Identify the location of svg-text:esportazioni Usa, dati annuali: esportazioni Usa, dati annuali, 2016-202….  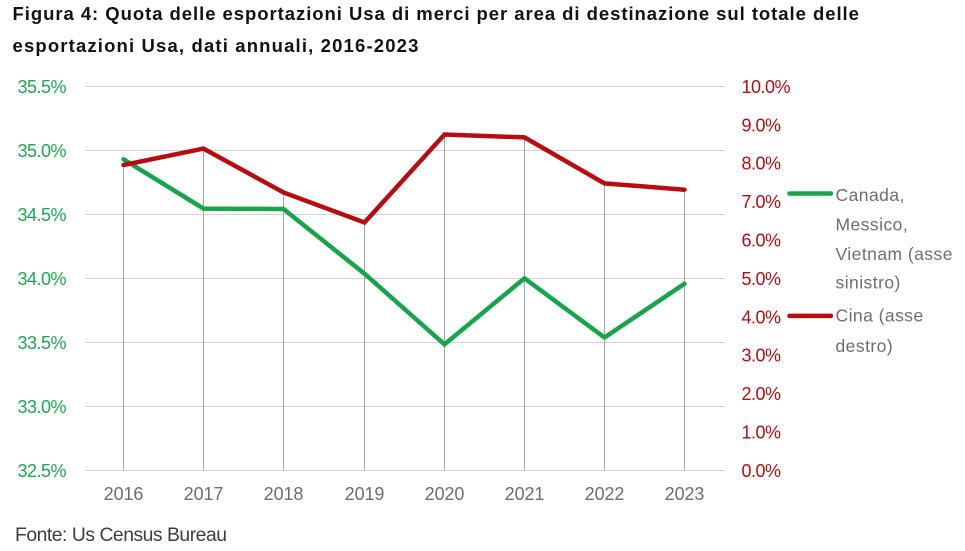
(216, 45).